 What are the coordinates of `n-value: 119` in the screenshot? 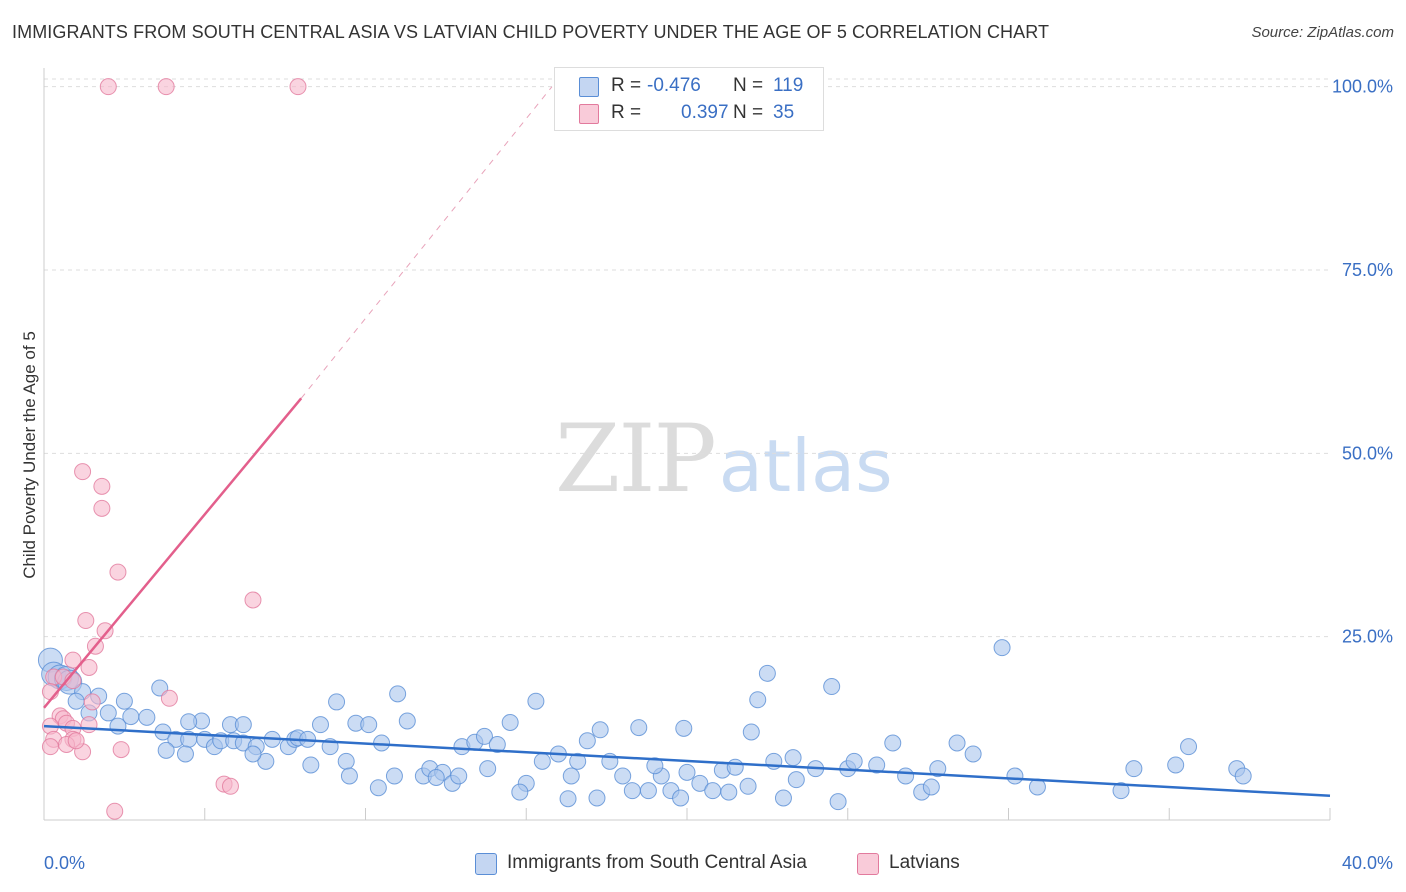 It's located at (788, 85).